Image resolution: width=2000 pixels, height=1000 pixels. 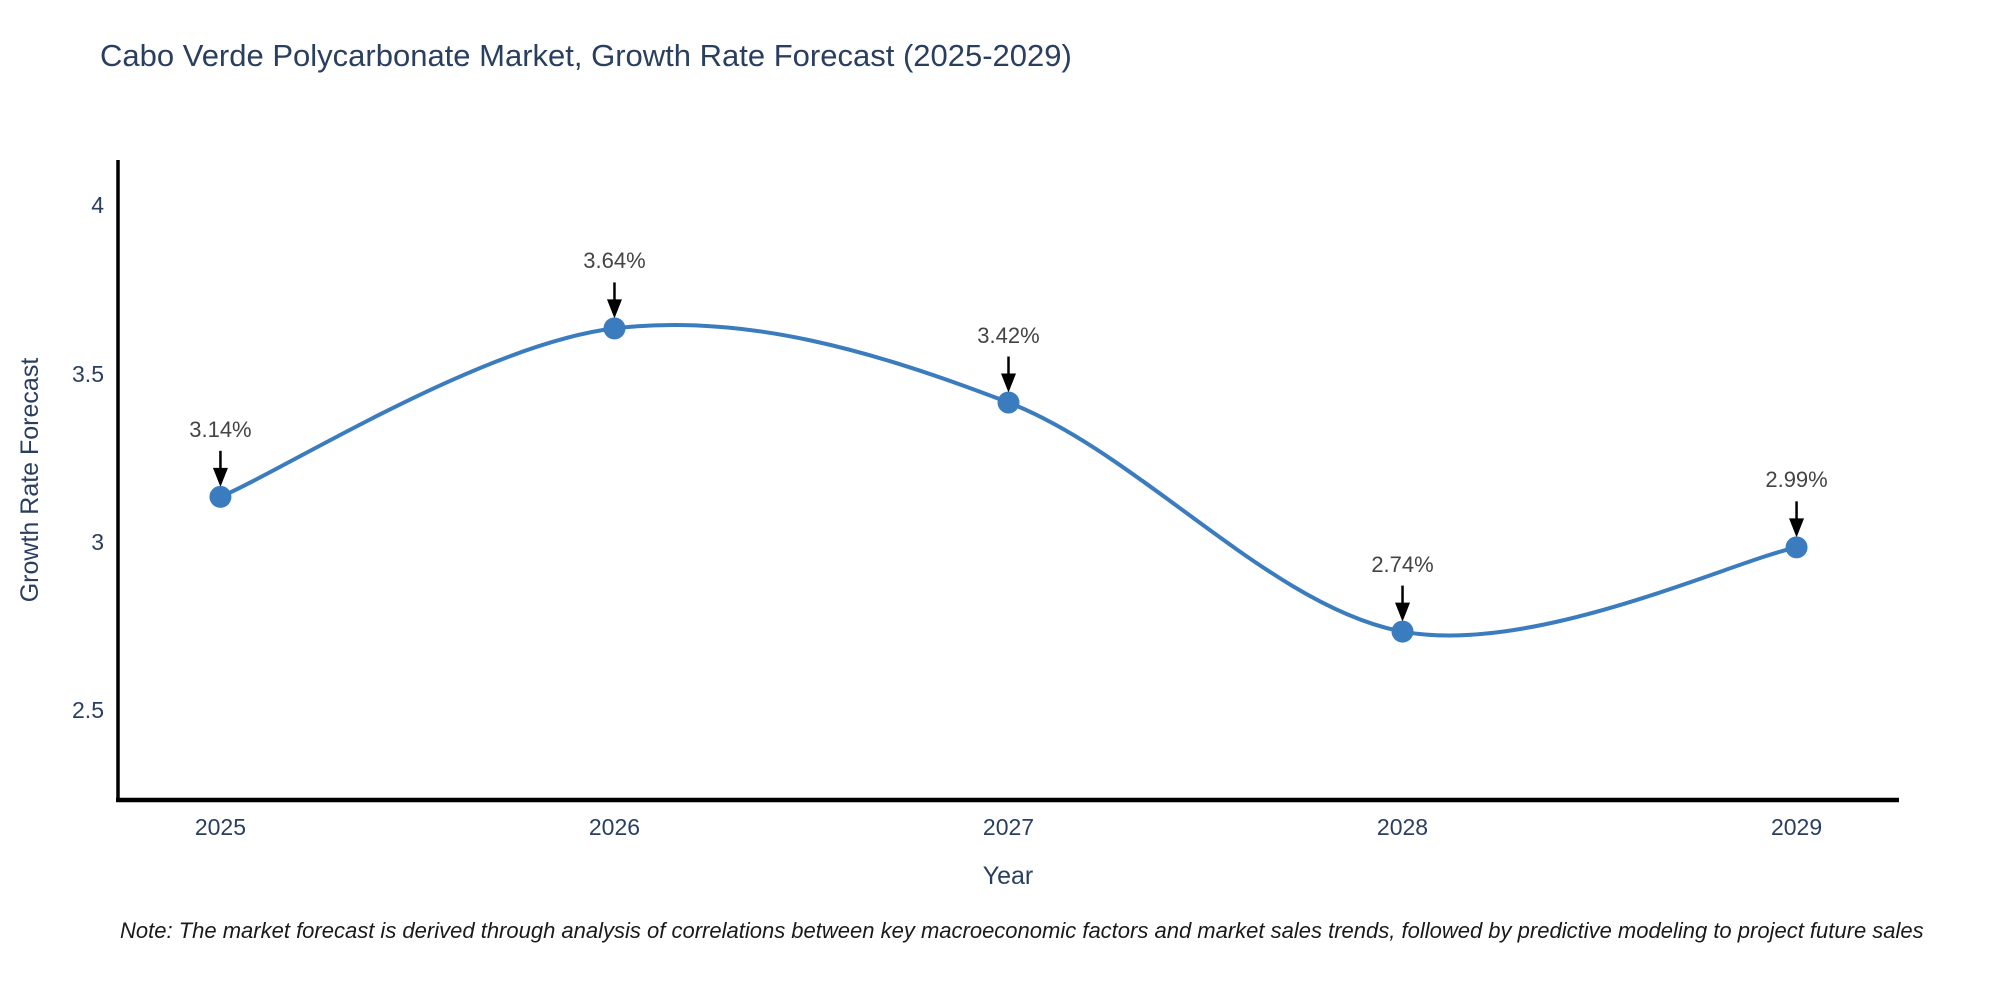 I want to click on point-annotation-label: 3.42%, so click(x=1008, y=335).